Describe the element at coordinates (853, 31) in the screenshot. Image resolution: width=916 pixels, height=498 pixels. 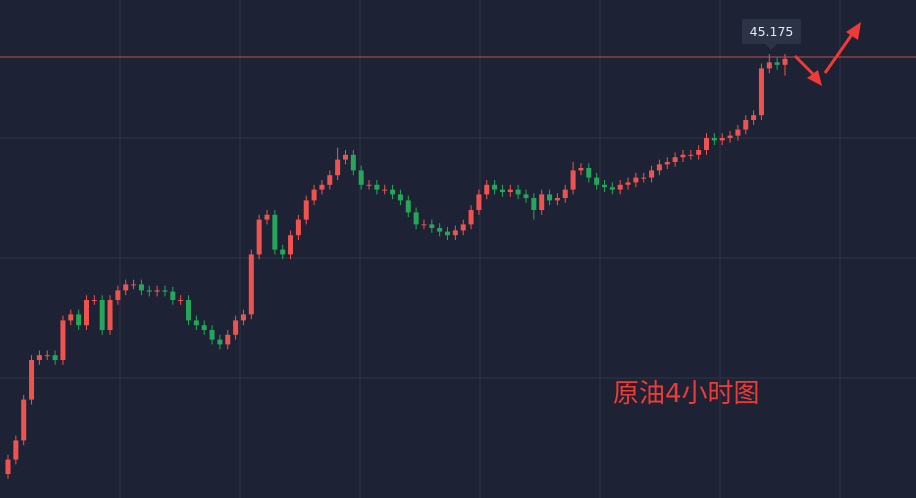
I see `arrow-up-head` at that location.